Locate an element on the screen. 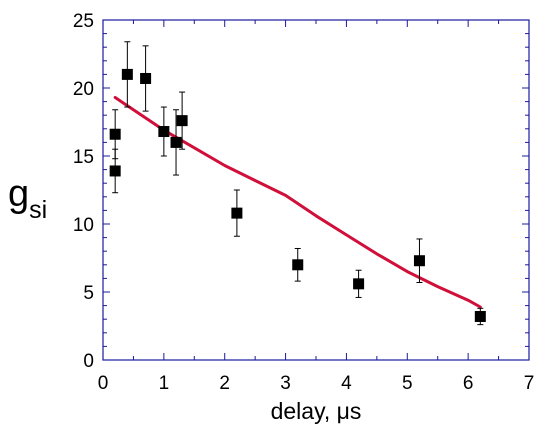 The image size is (538, 431). y-tick-label: 10 is located at coordinates (83, 225).